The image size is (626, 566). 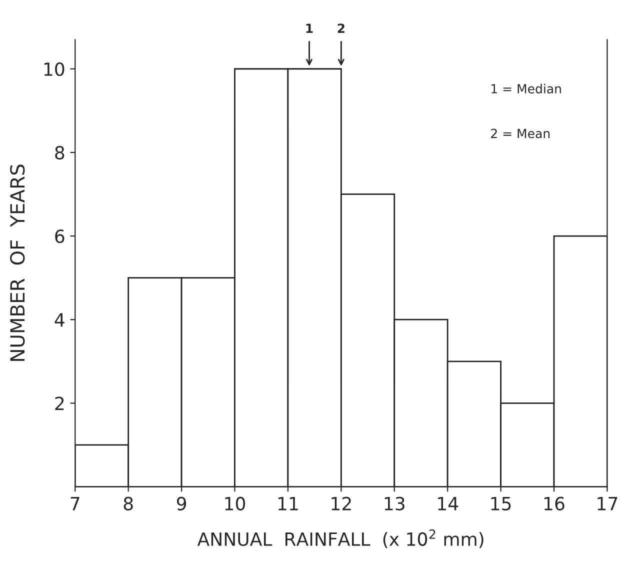 I want to click on x-axis-title: ANNUAL RAINFALL (x 10$^{2}$ mm), so click(x=340, y=538).